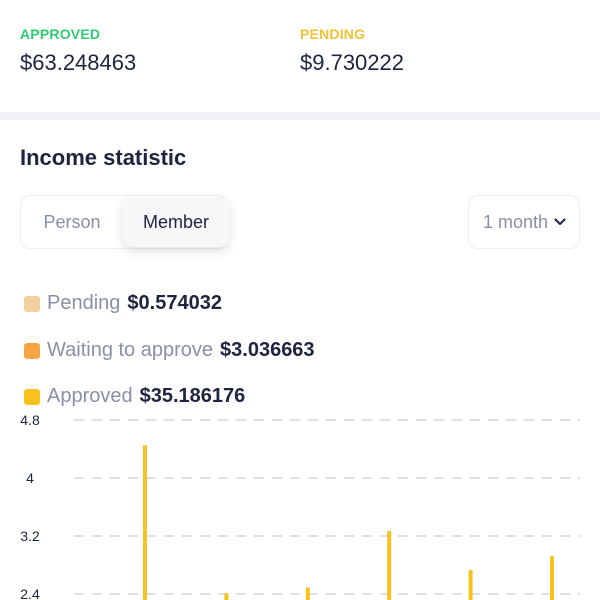  Describe the element at coordinates (134, 396) in the screenshot. I see `legend-item-approved: Approved $35.186176` at that location.